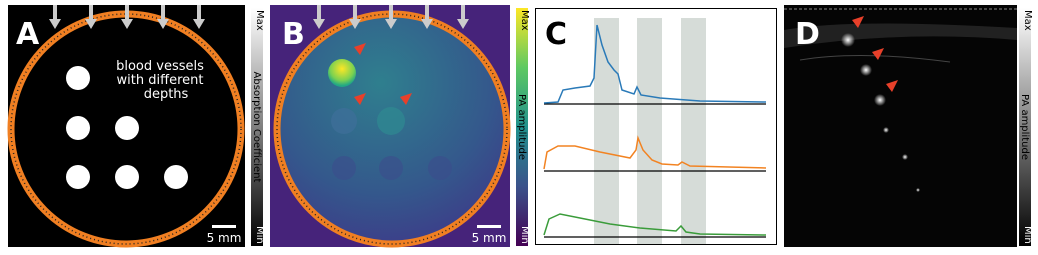 Image resolution: width=1038 pixels, height=255 pixels. I want to click on annotation: with different, so click(160, 80).